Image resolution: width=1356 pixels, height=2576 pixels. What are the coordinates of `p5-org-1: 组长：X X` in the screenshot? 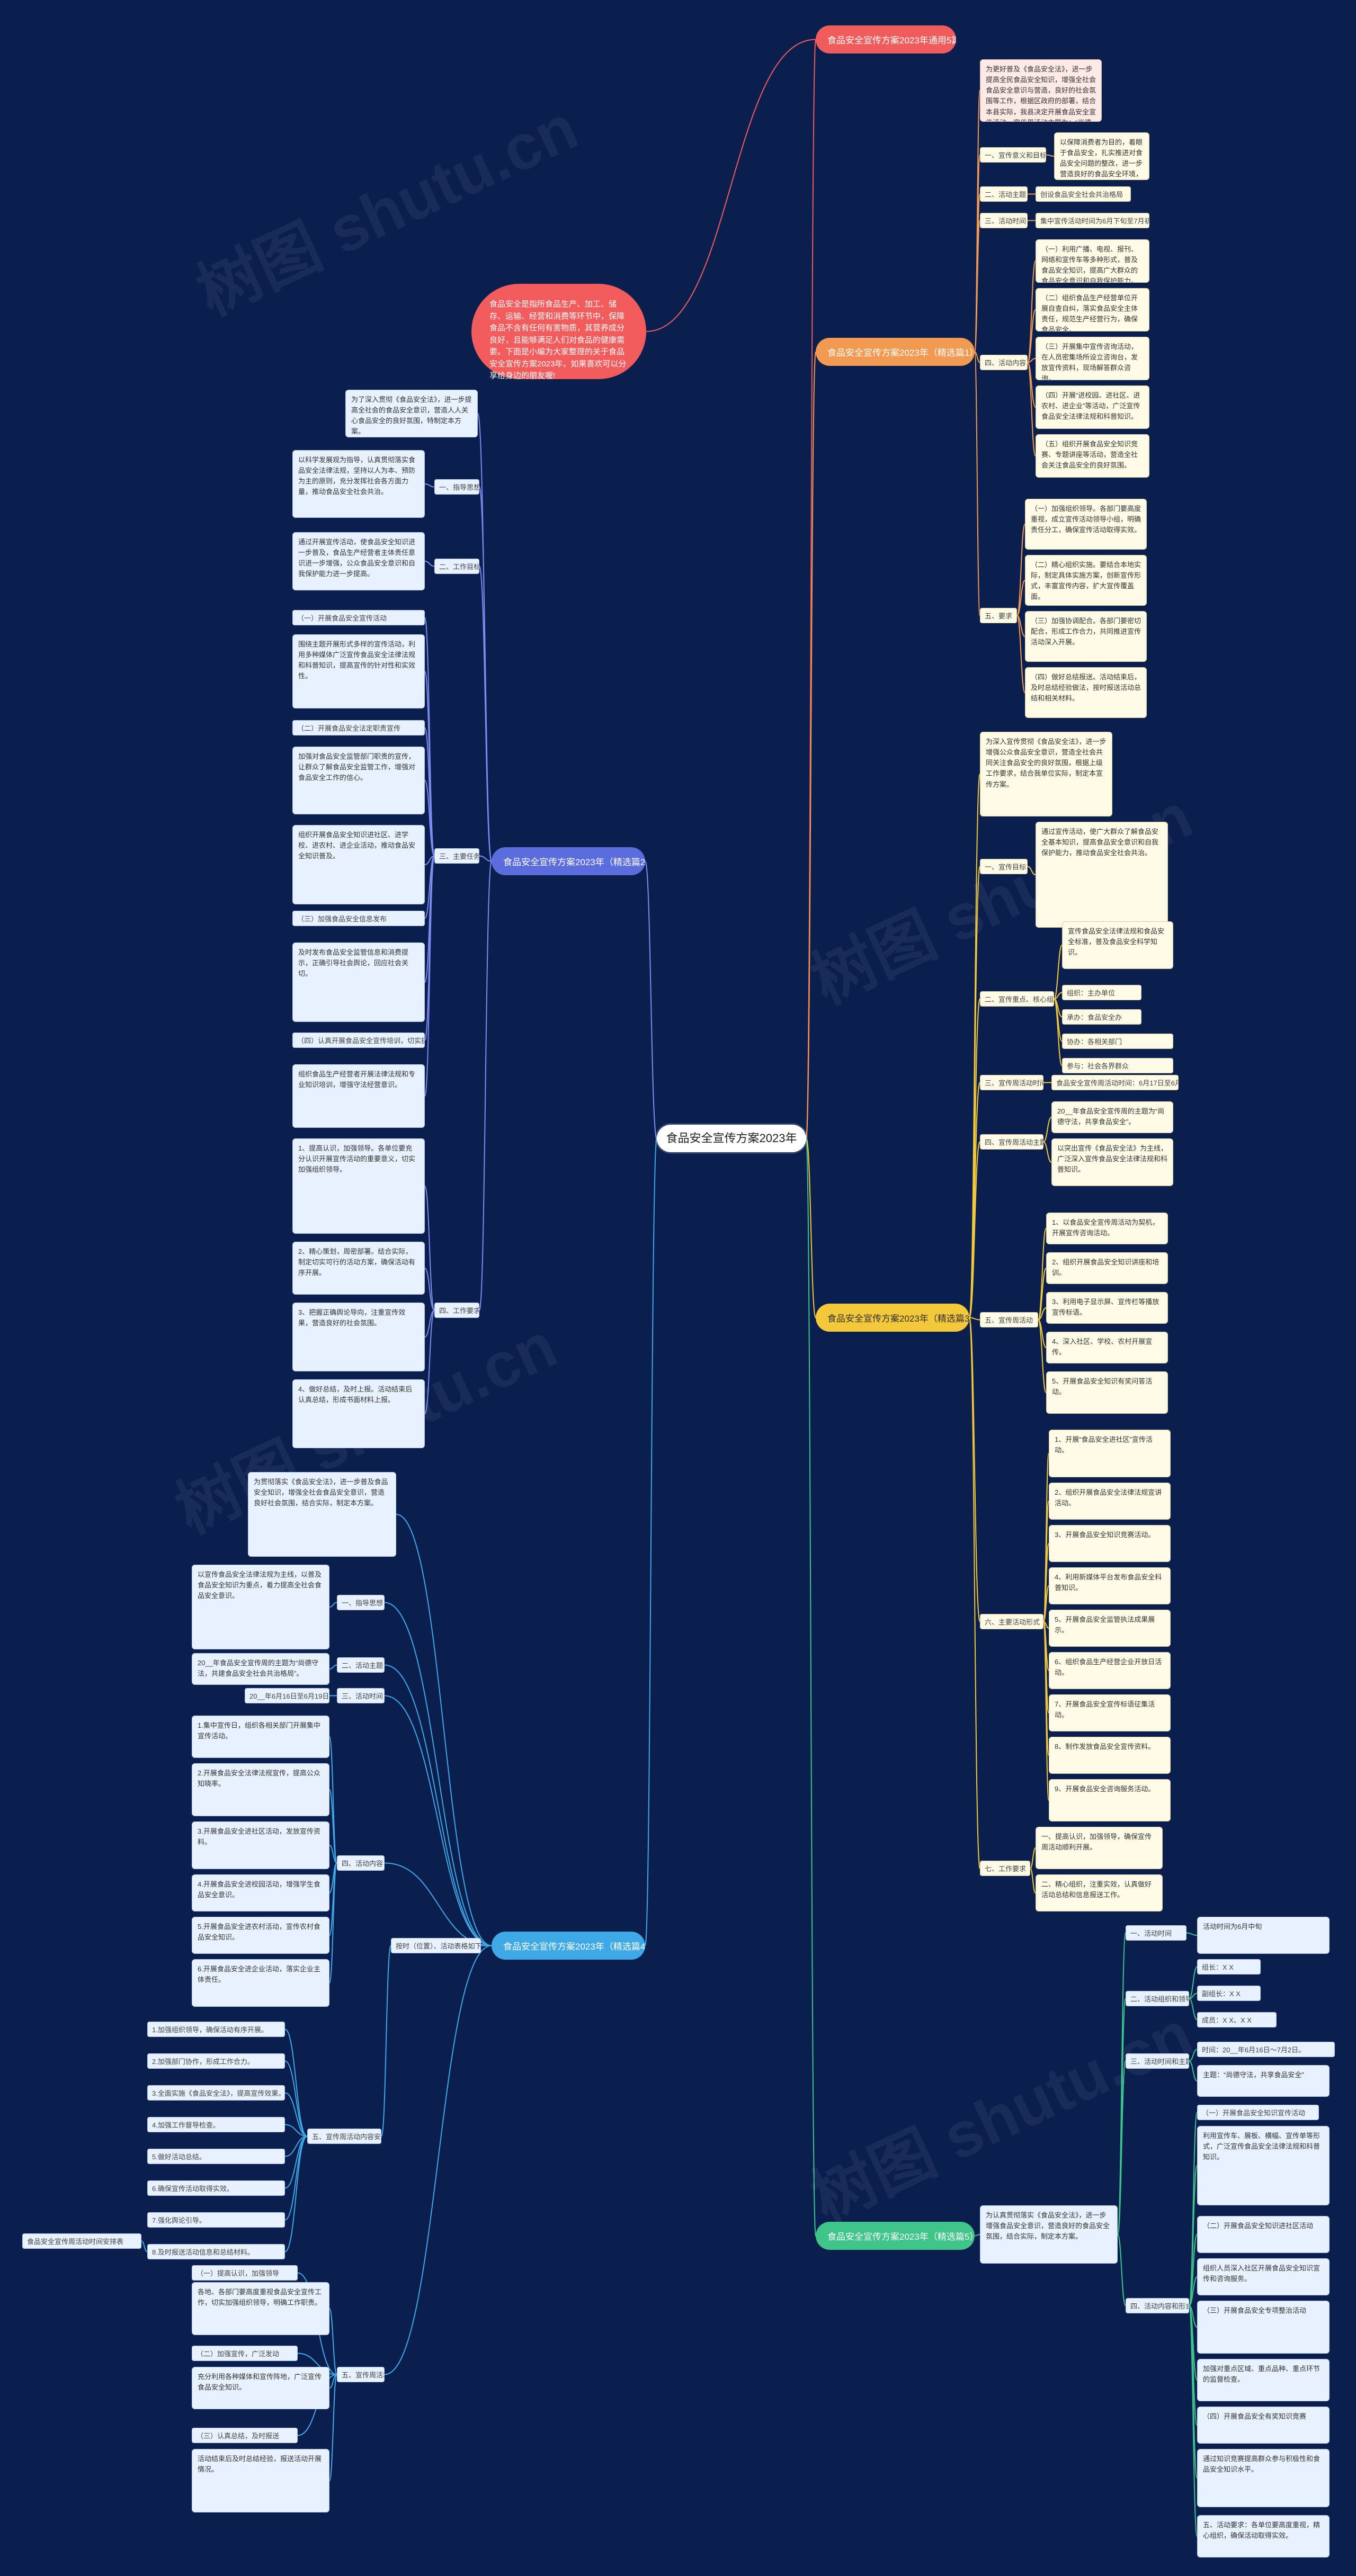 It's located at (1229, 1966).